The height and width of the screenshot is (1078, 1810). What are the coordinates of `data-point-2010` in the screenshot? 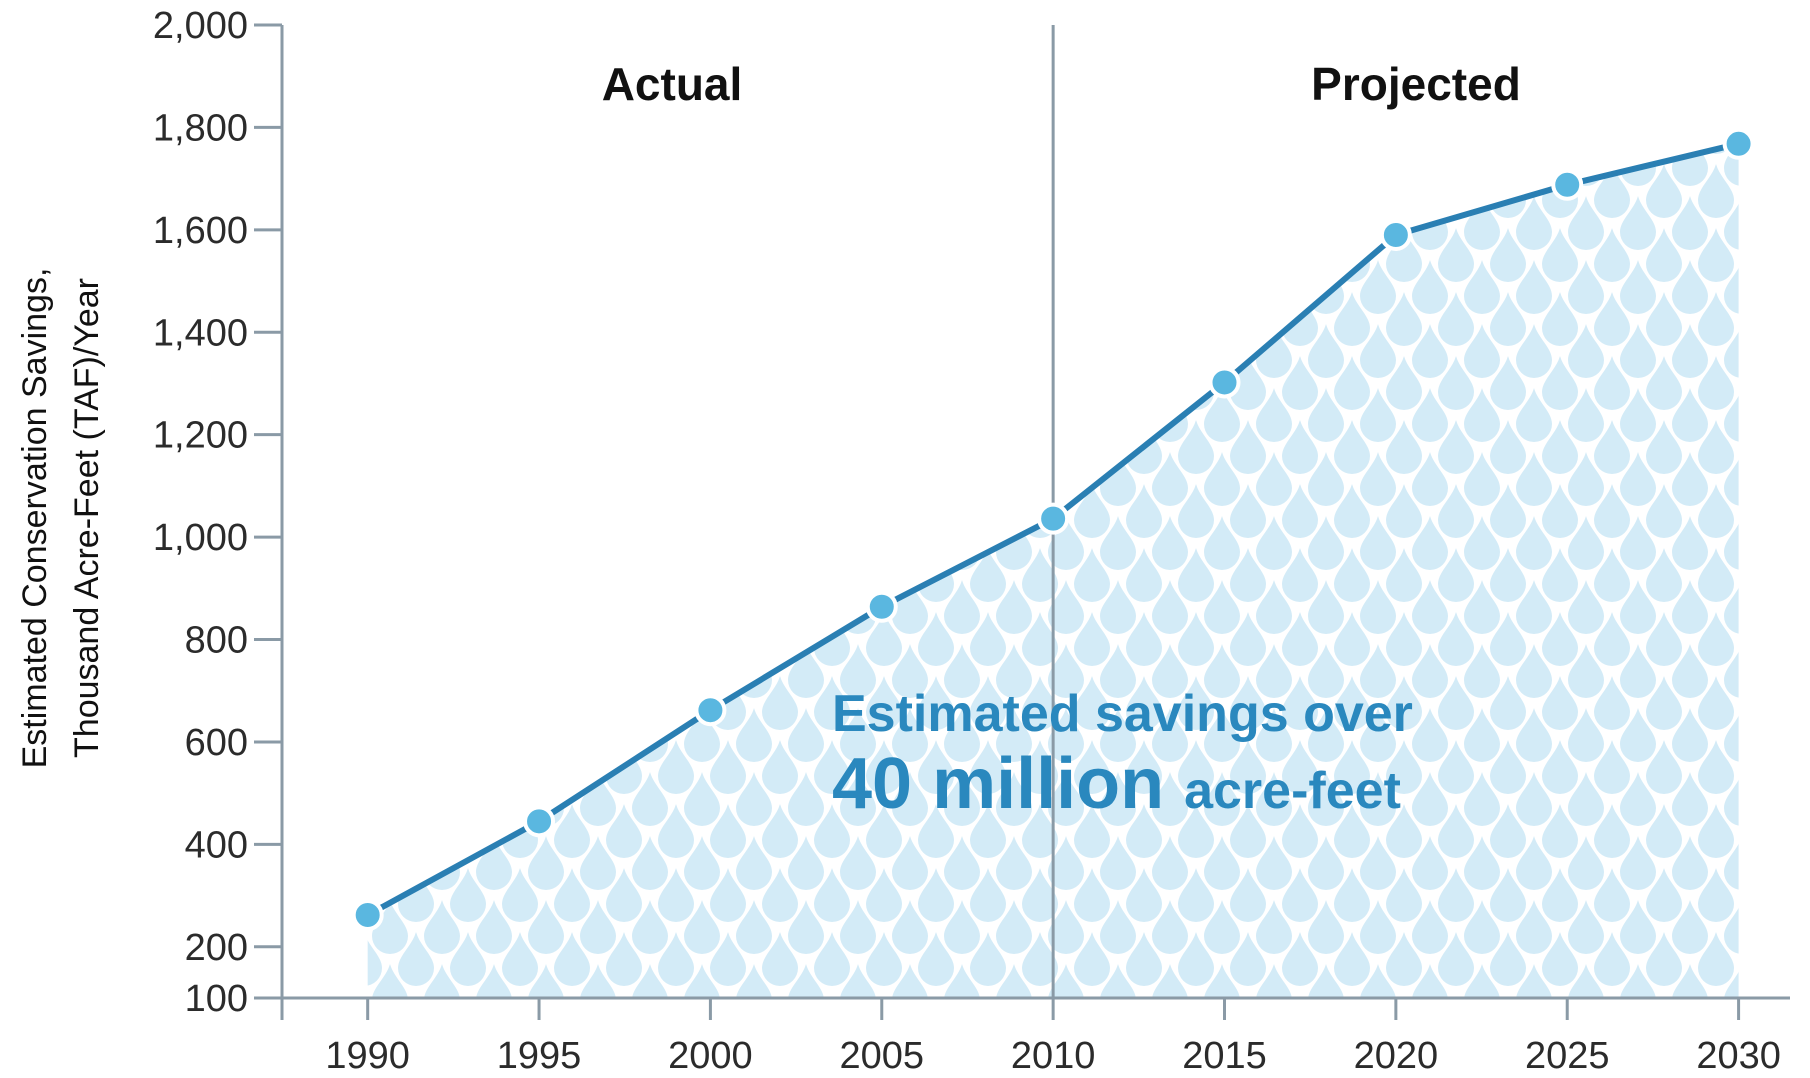 It's located at (1053, 518).